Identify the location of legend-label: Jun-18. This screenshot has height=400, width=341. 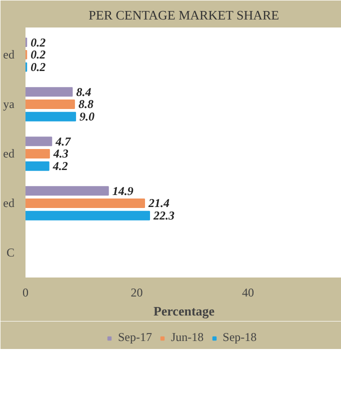
(187, 337).